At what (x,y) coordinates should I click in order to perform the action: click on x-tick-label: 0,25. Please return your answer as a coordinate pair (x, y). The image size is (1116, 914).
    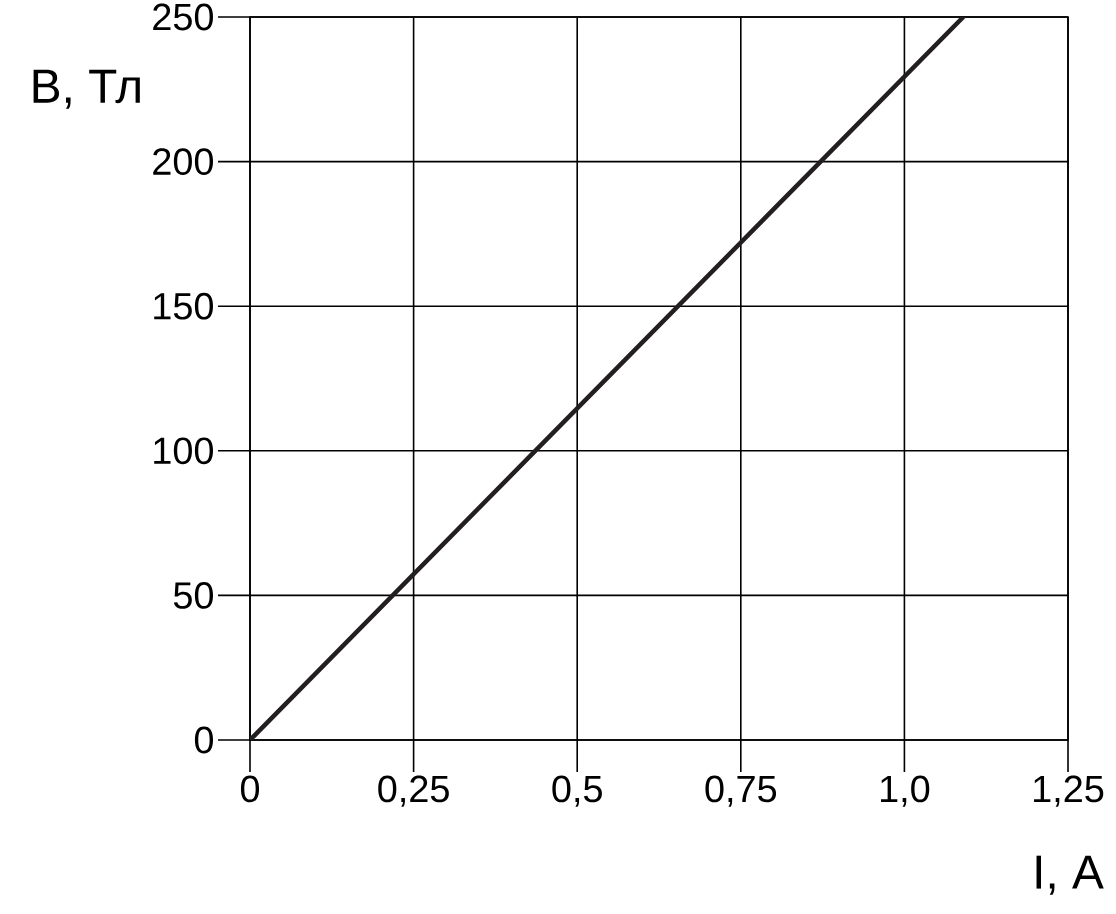
    Looking at the image, I should click on (413, 791).